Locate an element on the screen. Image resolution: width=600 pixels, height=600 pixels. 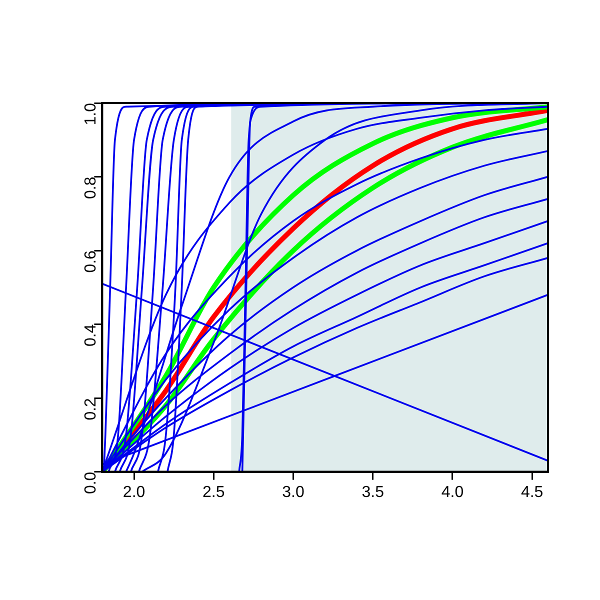
y-tick-label: 0.2 is located at coordinates (91, 409).